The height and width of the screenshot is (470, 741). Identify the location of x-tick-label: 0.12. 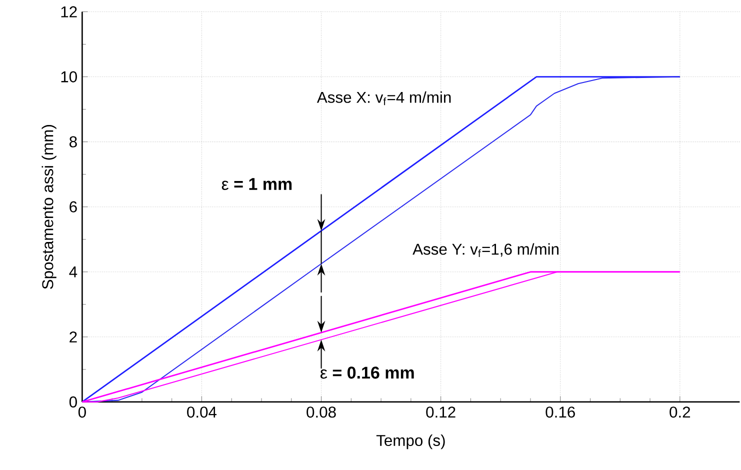
(441, 412).